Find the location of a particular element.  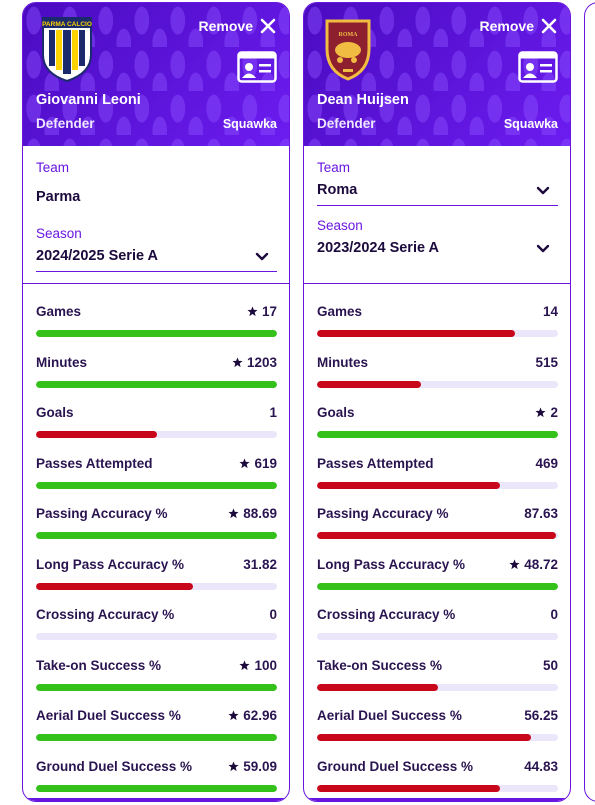

stat-row: Games 14 is located at coordinates (437, 329).